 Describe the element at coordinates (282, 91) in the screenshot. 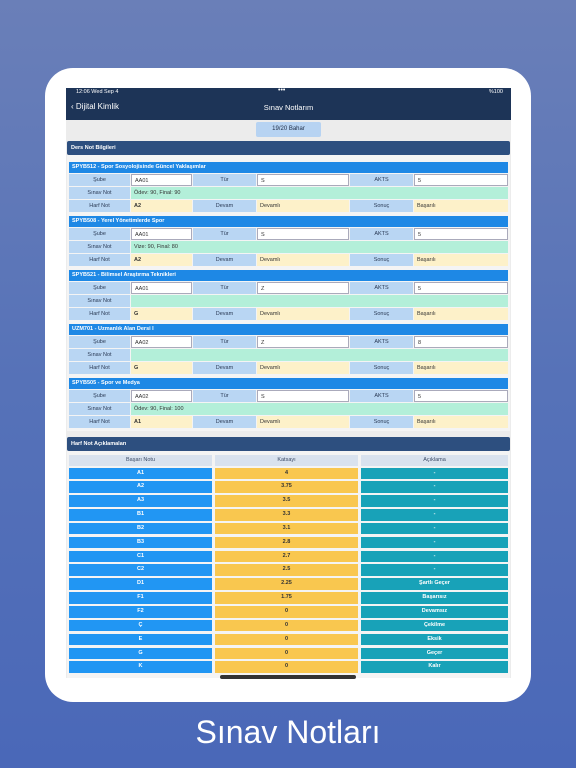

I see `status-dots: •••` at that location.